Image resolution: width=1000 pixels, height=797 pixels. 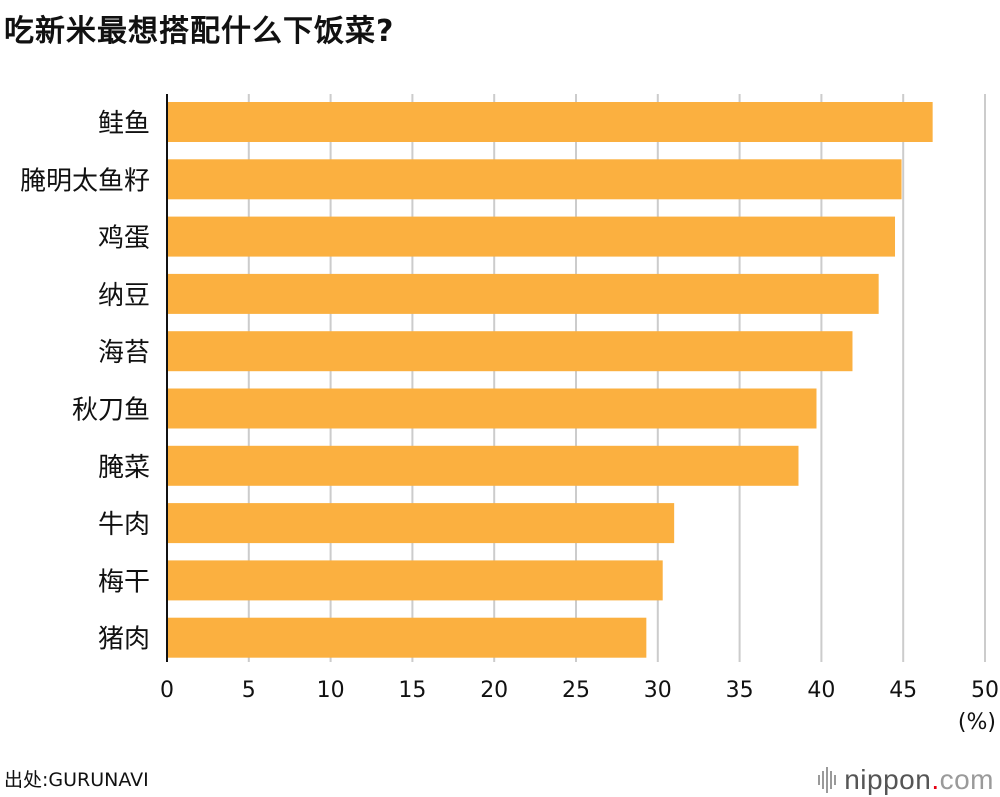 I want to click on x-tick-label: 10, so click(x=331, y=690).